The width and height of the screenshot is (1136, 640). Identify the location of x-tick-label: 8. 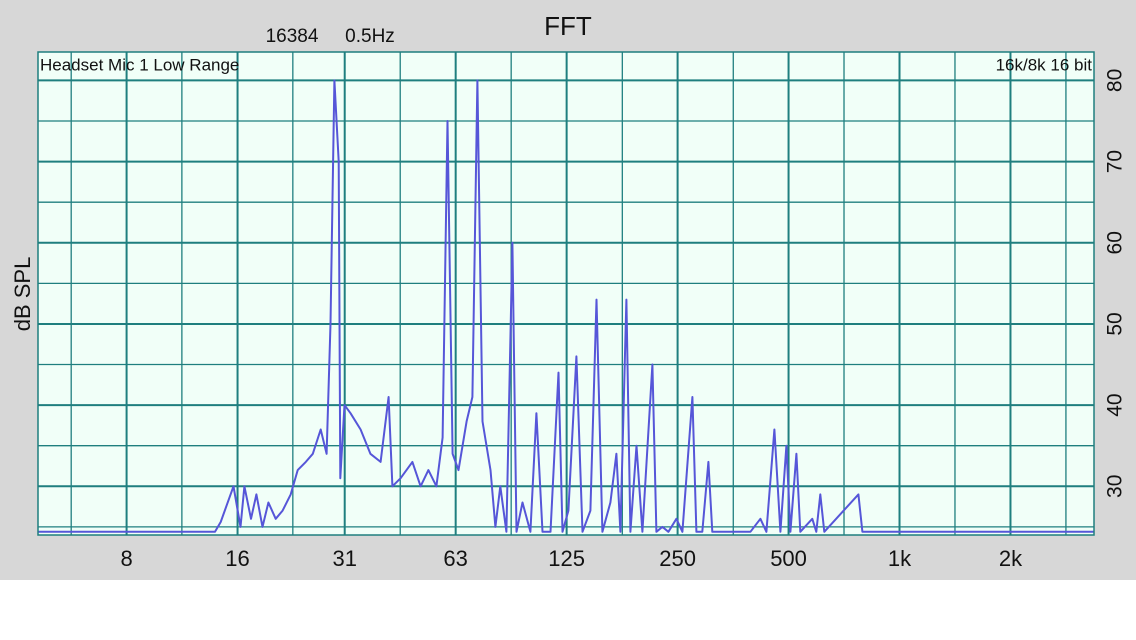
(126, 558).